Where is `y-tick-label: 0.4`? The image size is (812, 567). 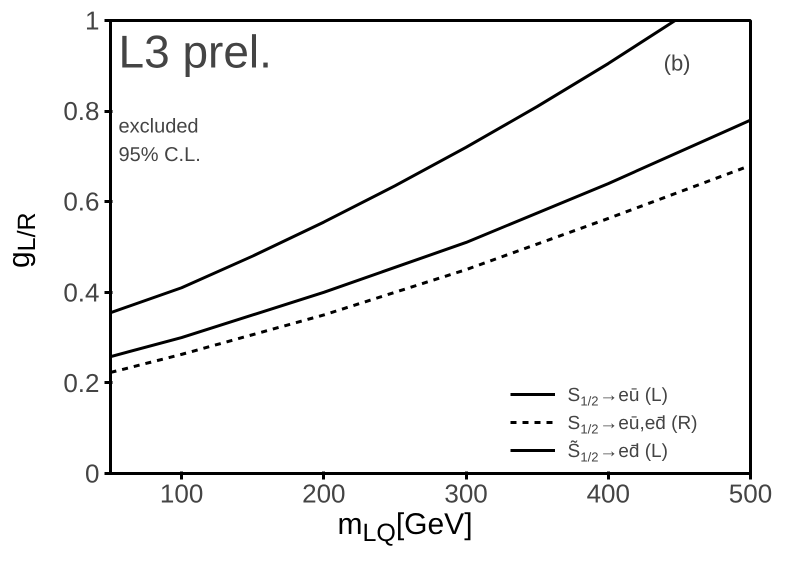
y-tick-label: 0.4 is located at coordinates (81, 292).